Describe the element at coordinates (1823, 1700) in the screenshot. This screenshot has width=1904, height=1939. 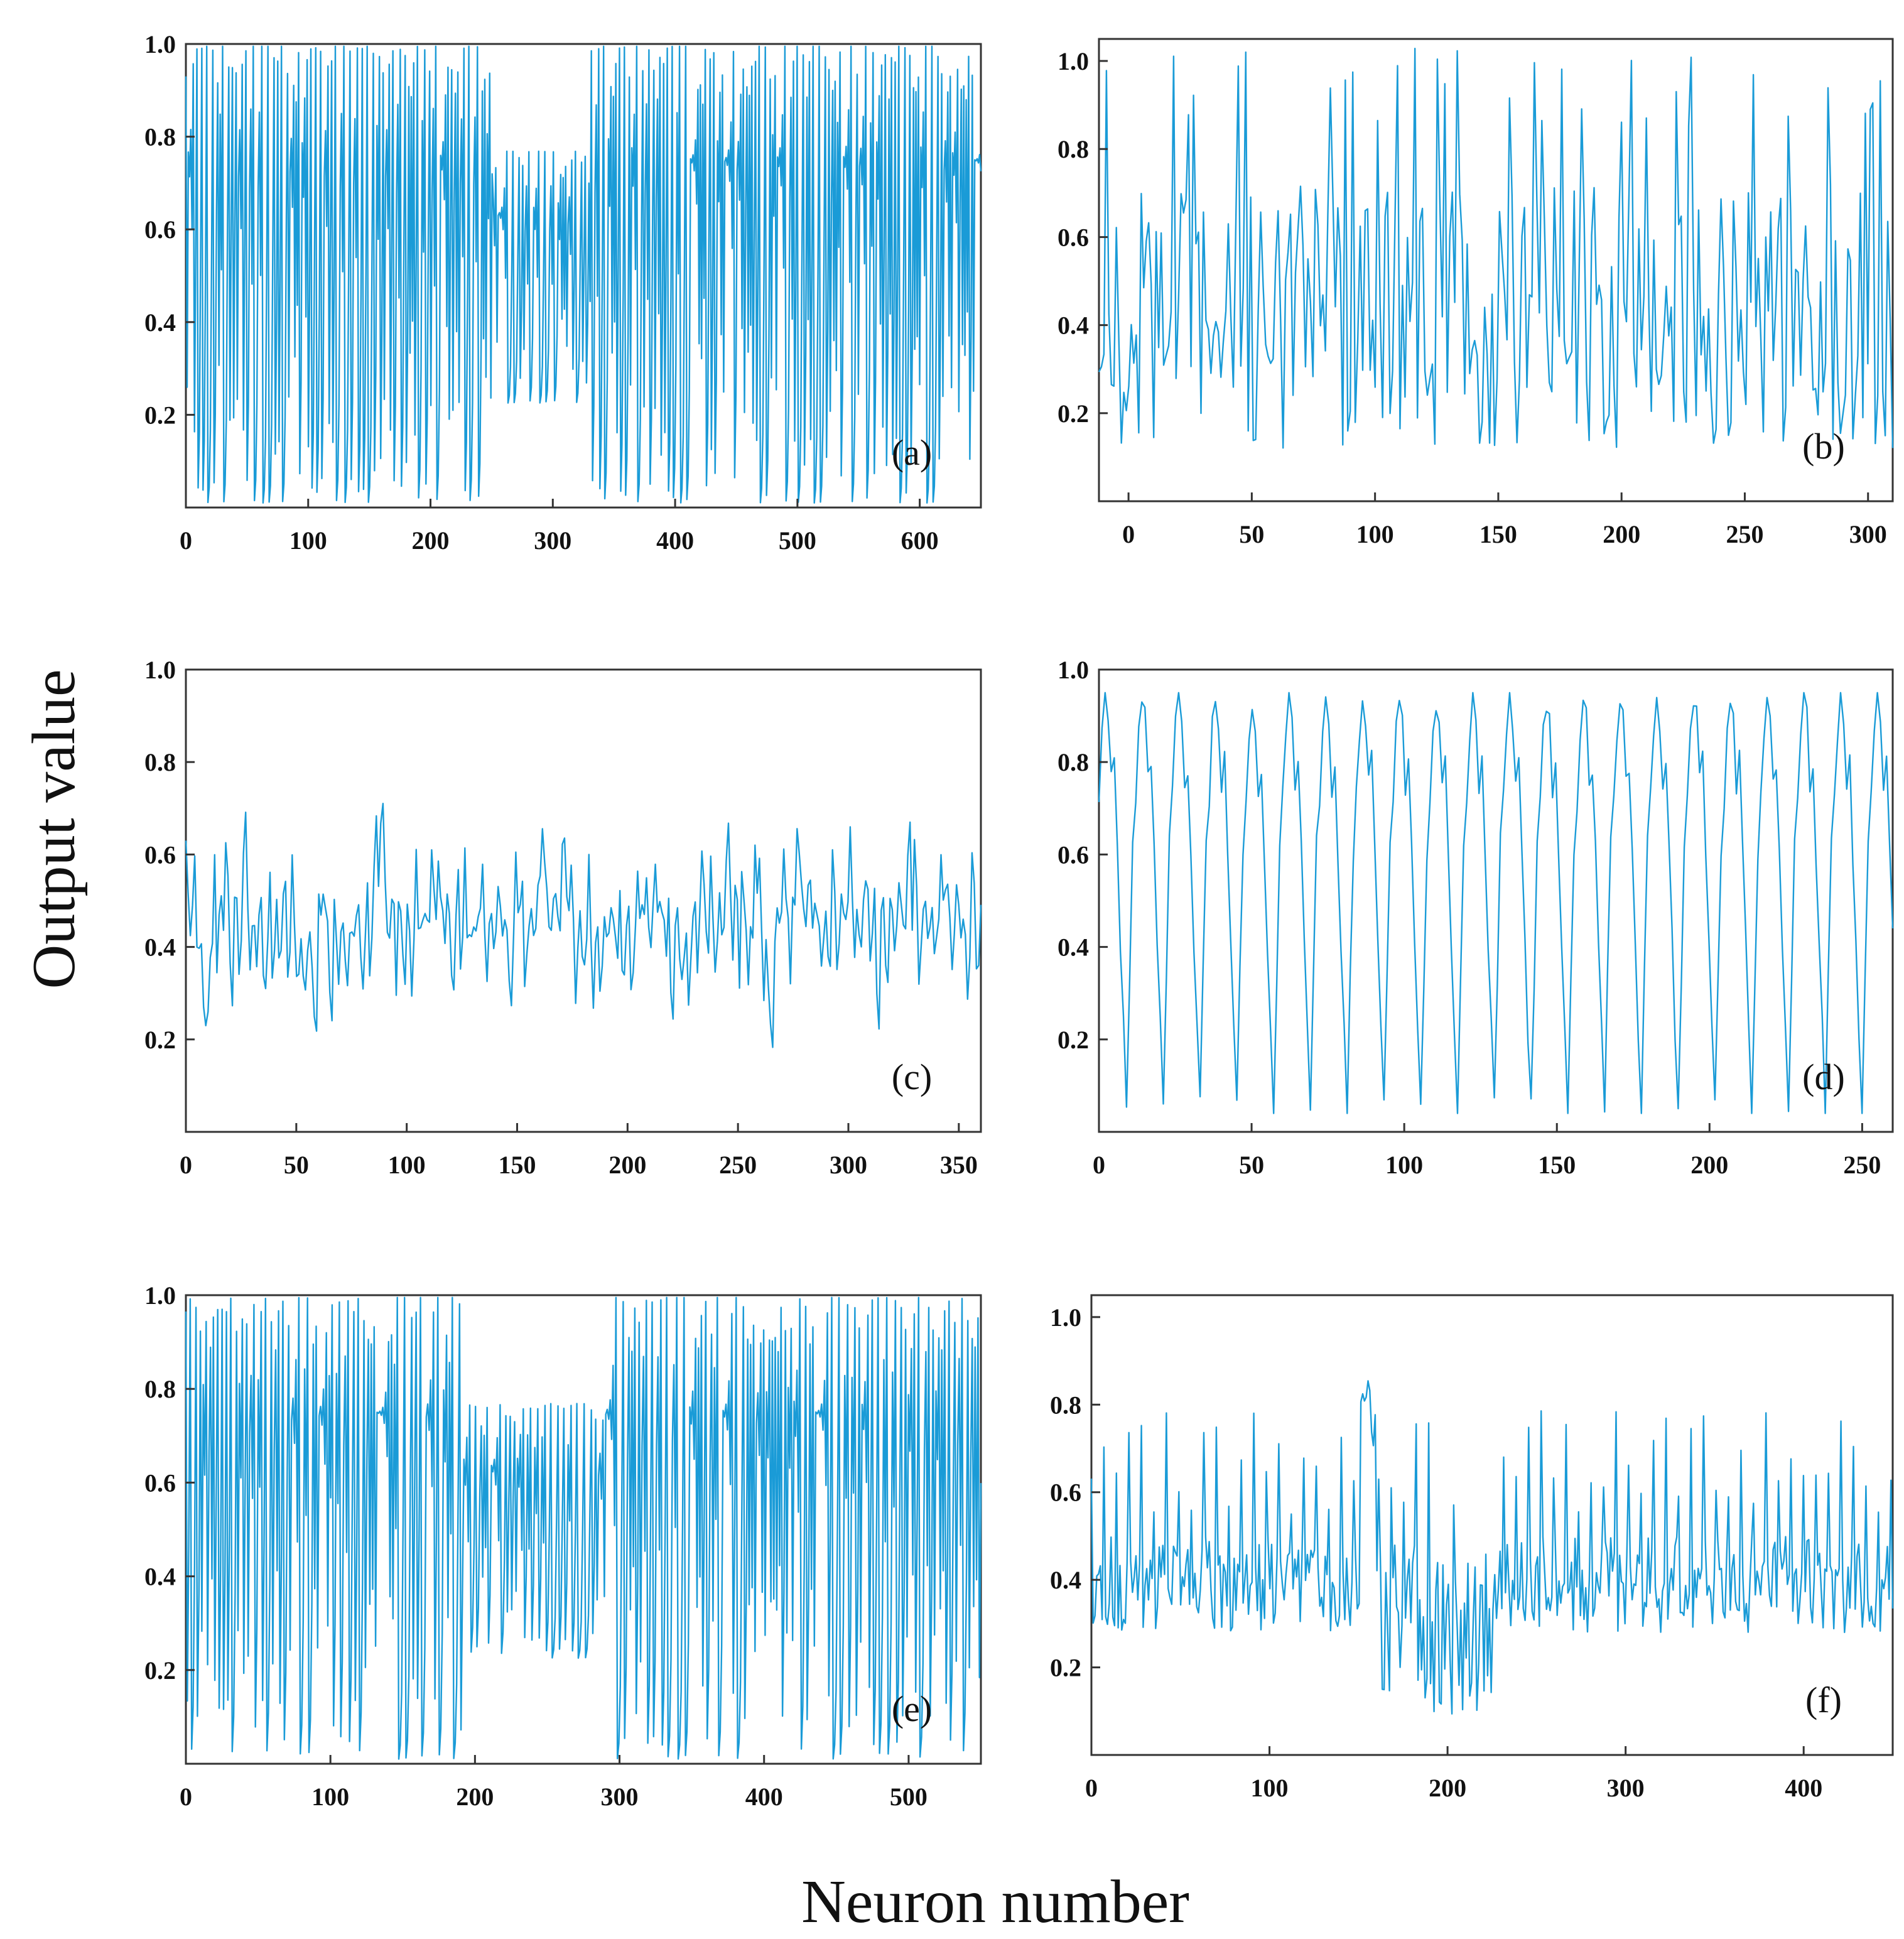
I see `panel-label: (f)` at that location.